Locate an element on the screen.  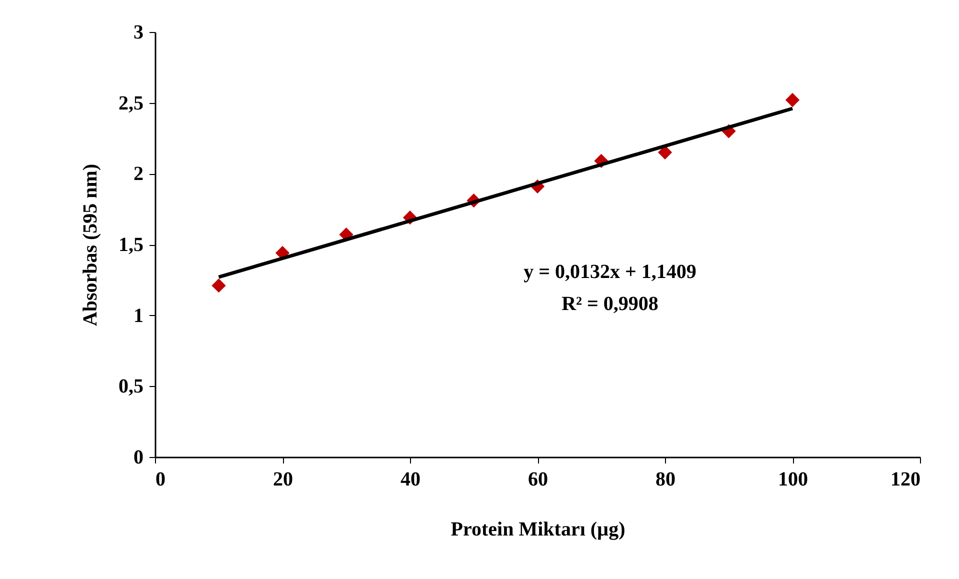
x-tick-label: 100 is located at coordinates (793, 479).